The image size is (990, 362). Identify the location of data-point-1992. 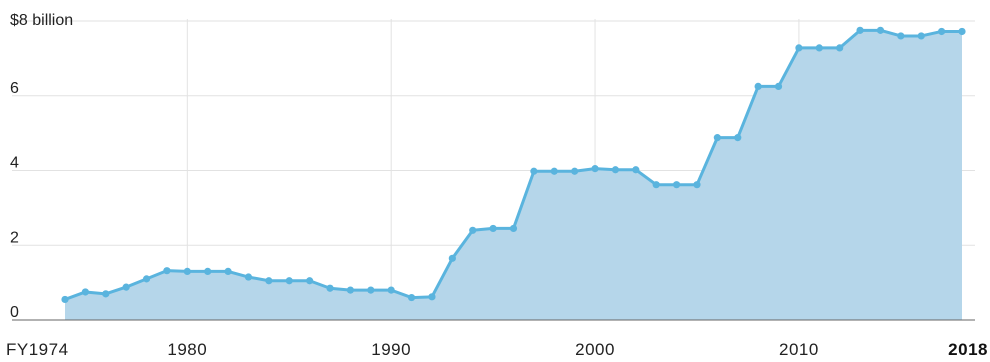
(432, 297).